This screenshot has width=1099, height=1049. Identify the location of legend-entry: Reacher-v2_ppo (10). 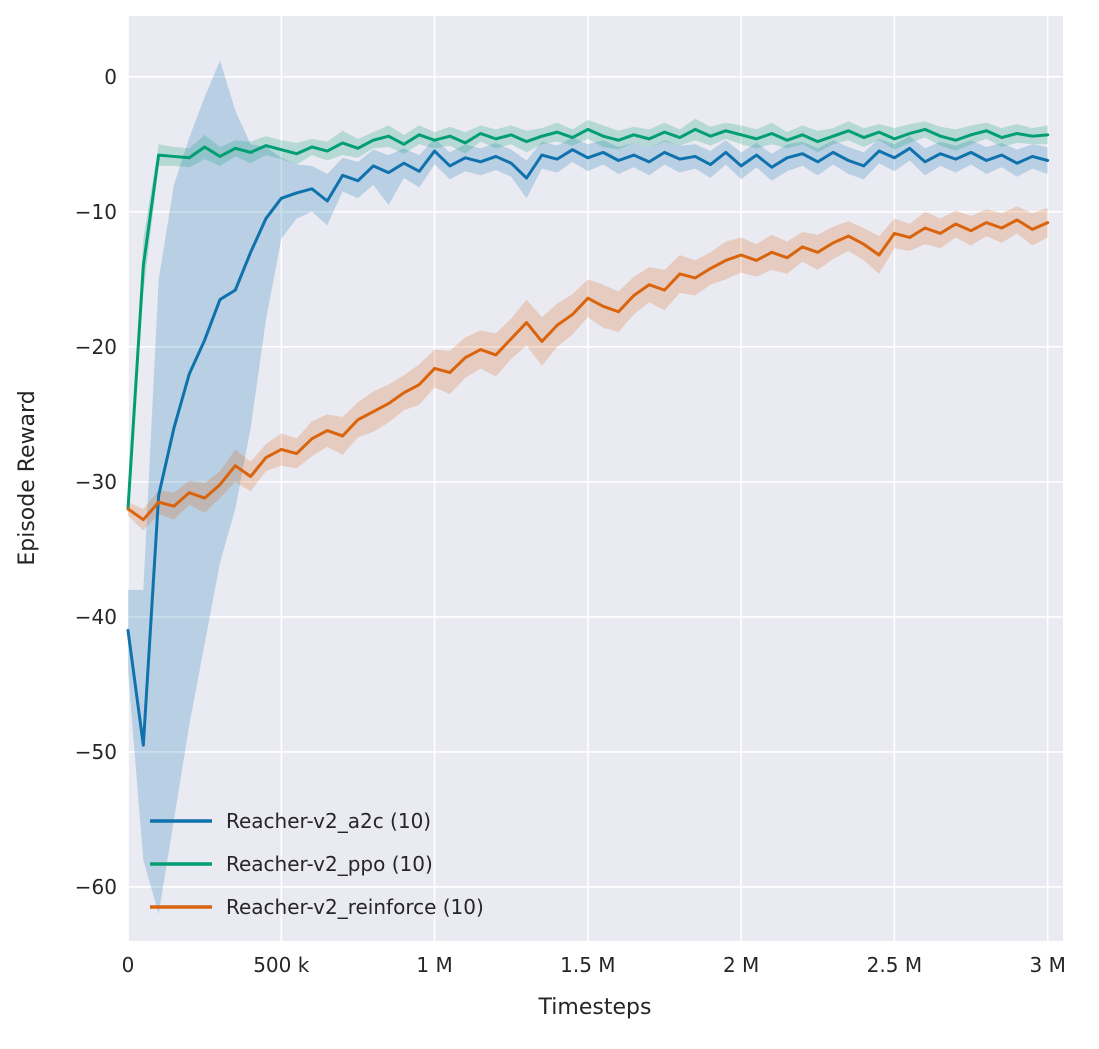
(291, 864).